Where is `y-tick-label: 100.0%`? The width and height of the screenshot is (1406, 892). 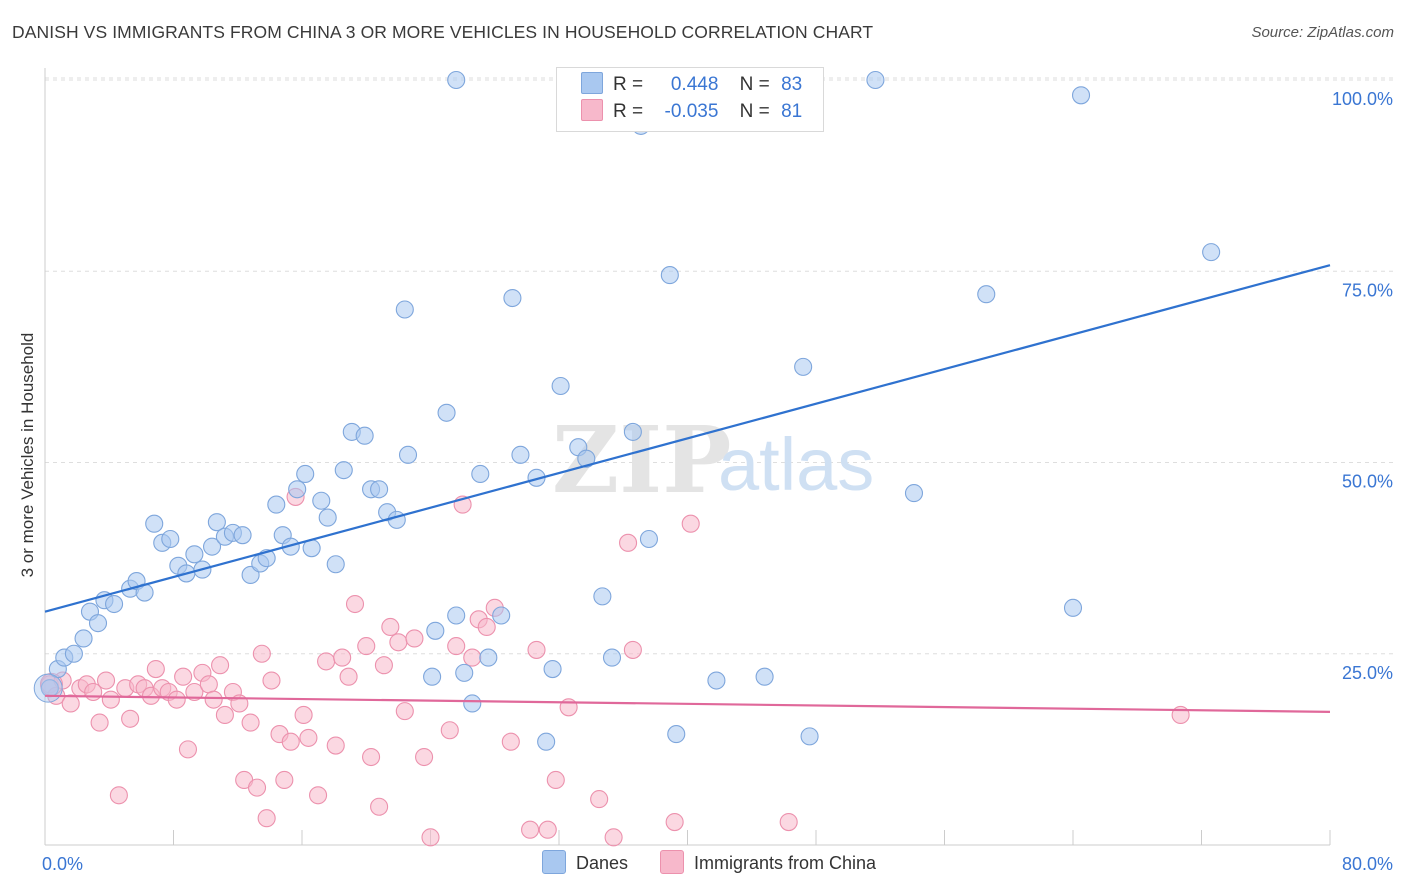 y-tick-label: 100.0% is located at coordinates (1362, 99).